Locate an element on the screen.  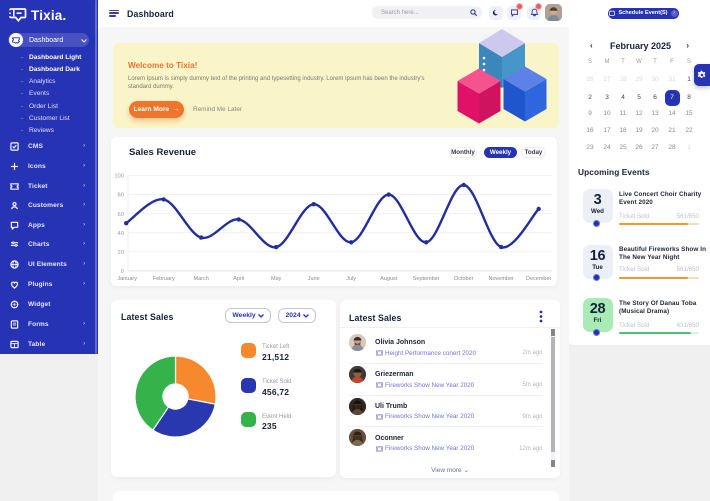
svg-text: November is located at coordinates (502, 279).